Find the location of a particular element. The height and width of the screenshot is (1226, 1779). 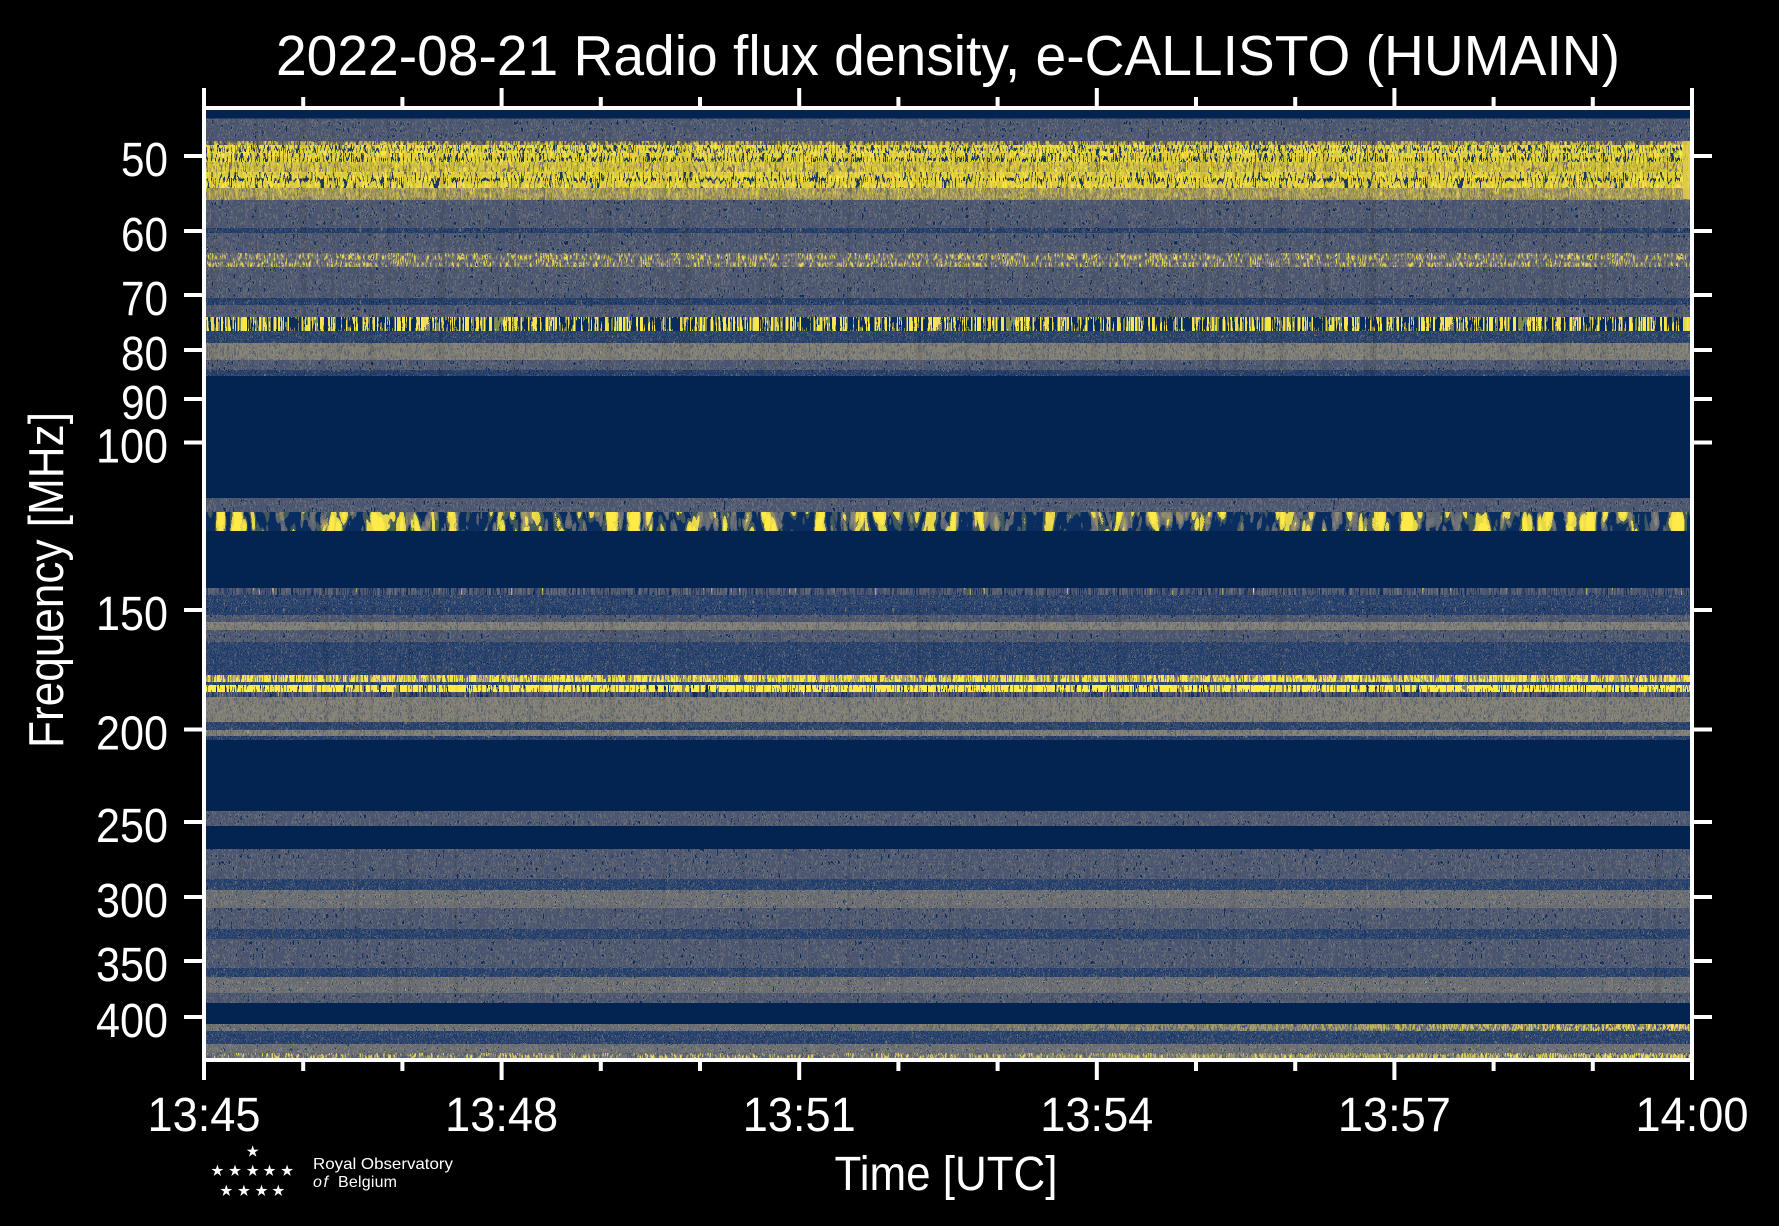

svg-text: 13:51 is located at coordinates (799, 1115).